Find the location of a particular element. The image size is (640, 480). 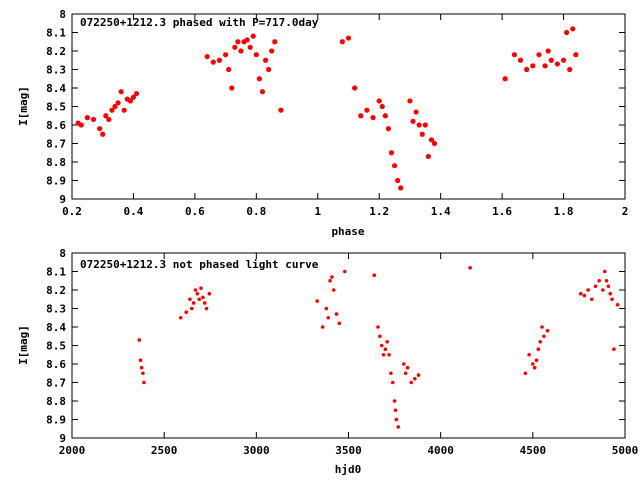

phased-y-tick-label: 8.9 is located at coordinates (56, 181).